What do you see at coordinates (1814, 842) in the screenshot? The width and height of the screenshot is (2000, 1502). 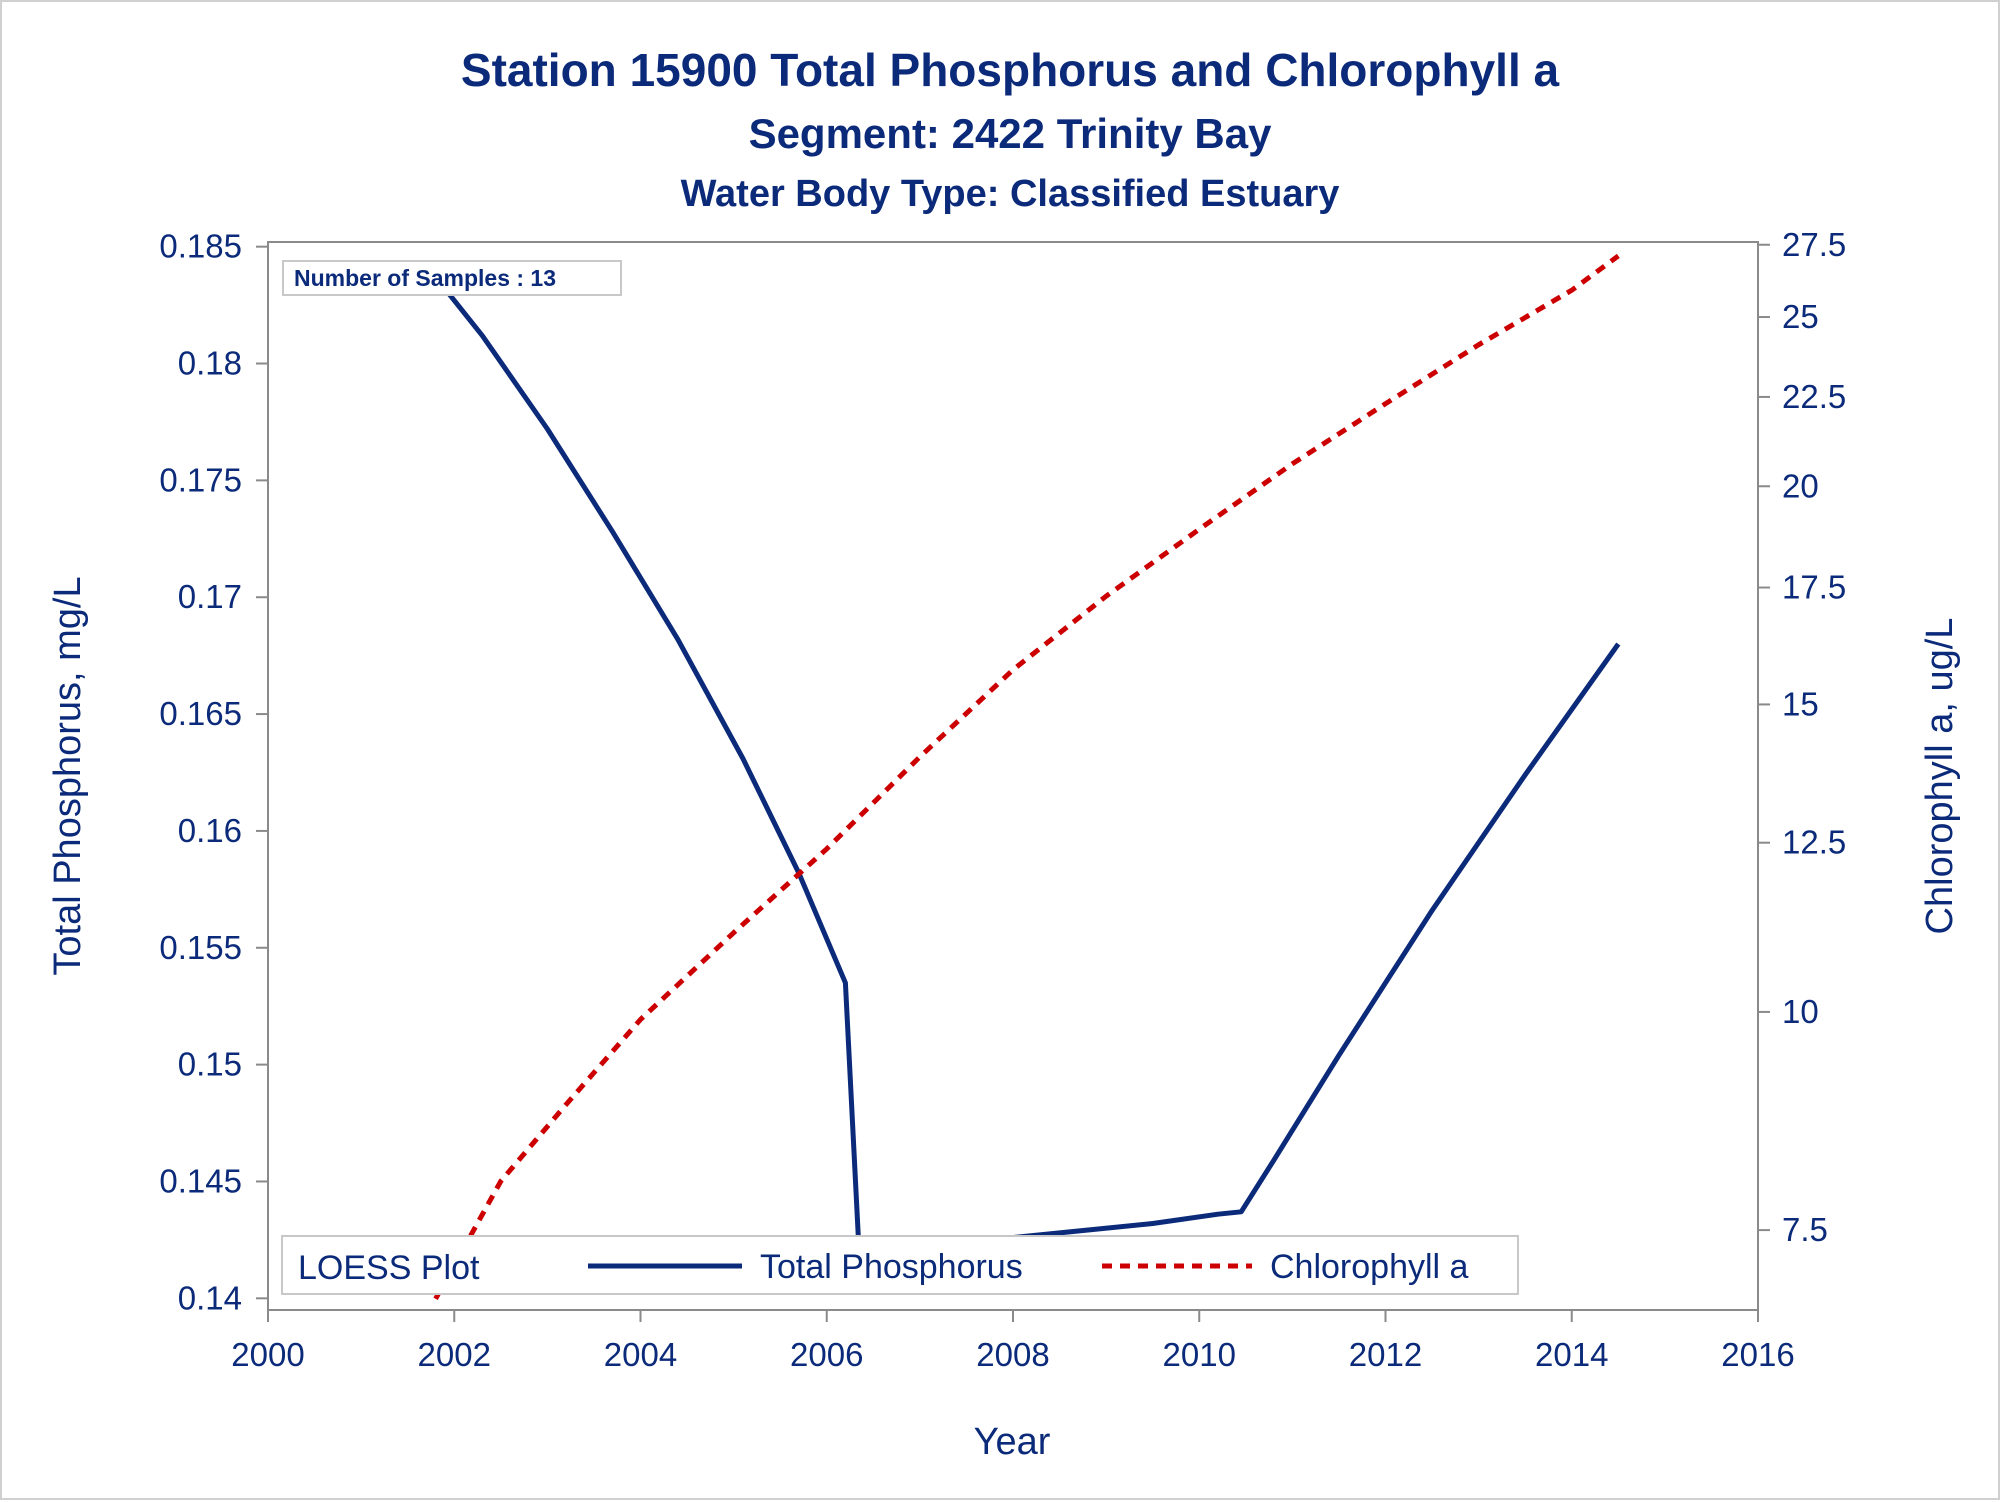 I see `y2-tick-label: 12.5` at bounding box center [1814, 842].